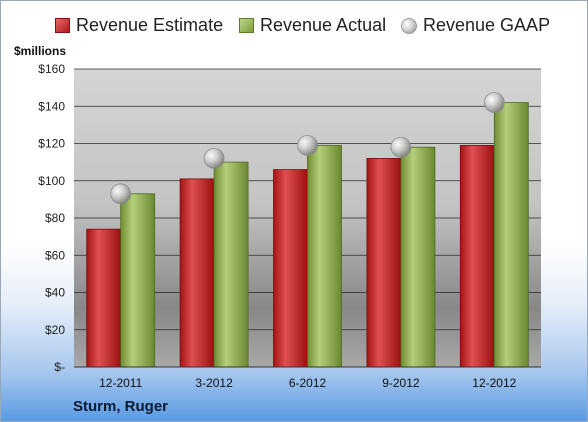  I want to click on legend-item-gaap: Revenue GAAP, so click(475, 25).